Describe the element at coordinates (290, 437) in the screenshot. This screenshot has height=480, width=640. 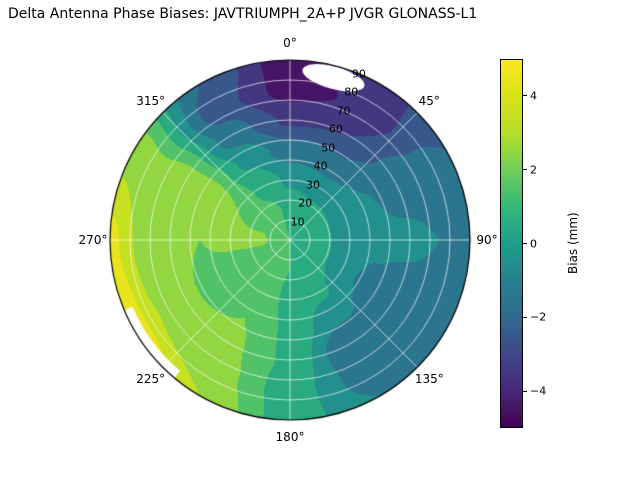
I see `azimuth-tick-label: 180°` at that location.